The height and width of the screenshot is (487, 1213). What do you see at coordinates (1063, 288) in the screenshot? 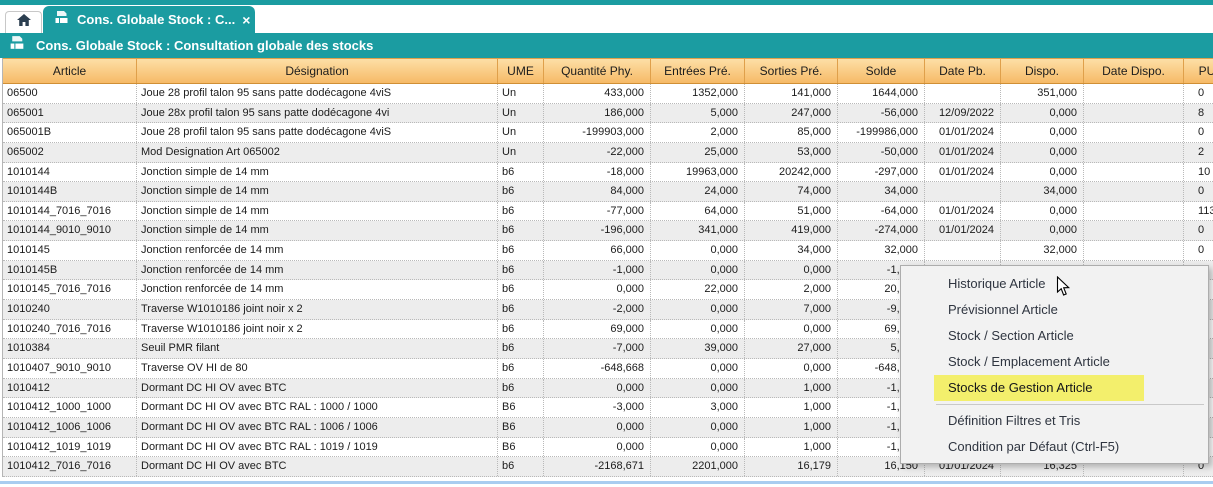
I see `mouse-cursor` at bounding box center [1063, 288].